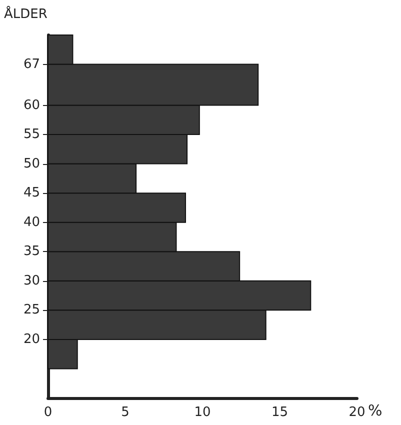  What do you see at coordinates (31, 310) in the screenshot?
I see `y-tick-label: 25` at bounding box center [31, 310].